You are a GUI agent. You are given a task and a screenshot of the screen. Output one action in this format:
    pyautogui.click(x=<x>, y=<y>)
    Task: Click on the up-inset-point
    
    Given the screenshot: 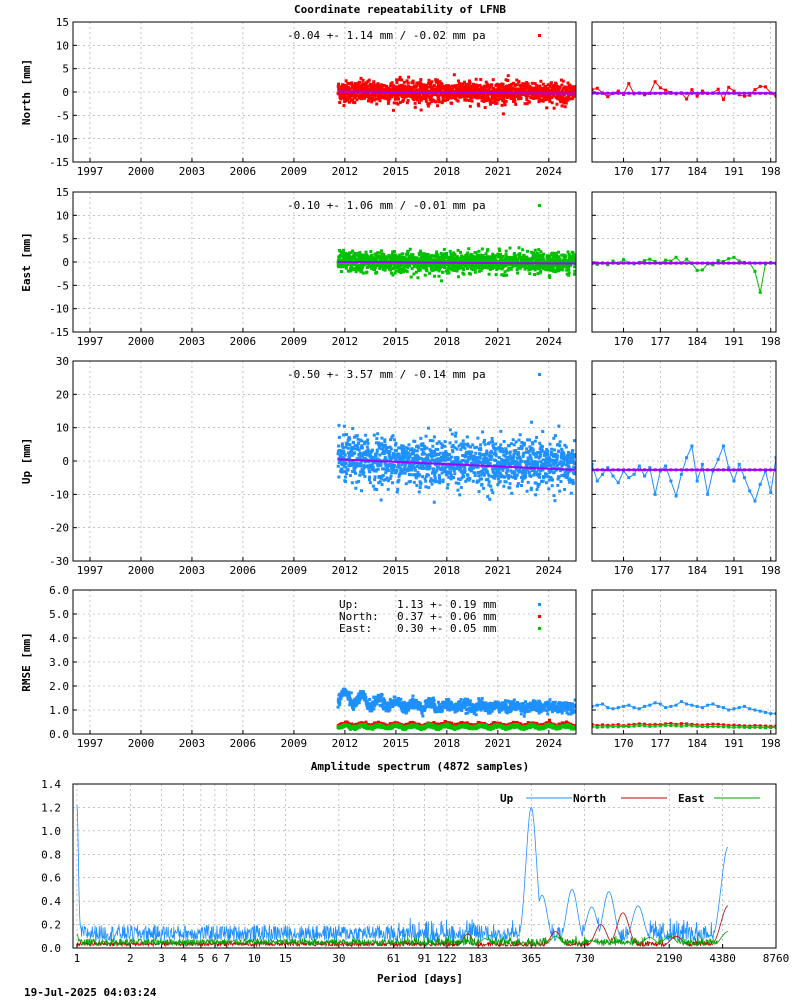 What is the action you would take?
    pyautogui.click(x=755, y=501)
    